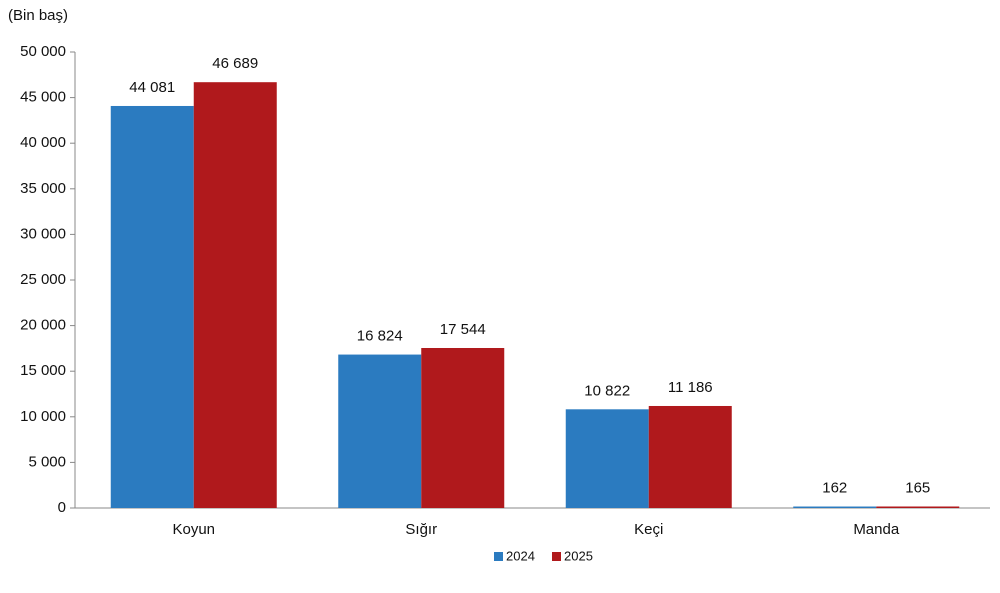 The height and width of the screenshot is (593, 1000). Describe the element at coordinates (43, 188) in the screenshot. I see `y-tick-label: 35 000` at that location.